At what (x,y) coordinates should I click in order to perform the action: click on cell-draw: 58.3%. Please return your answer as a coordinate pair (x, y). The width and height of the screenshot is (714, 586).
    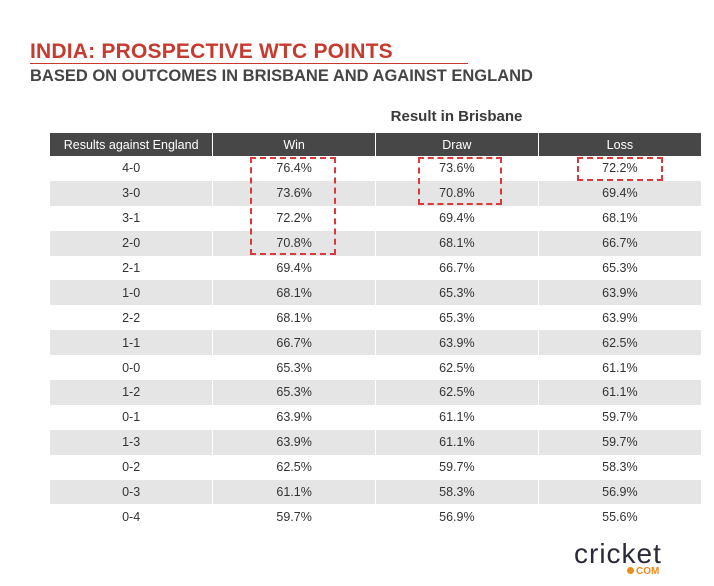
    Looking at the image, I should click on (457, 492).